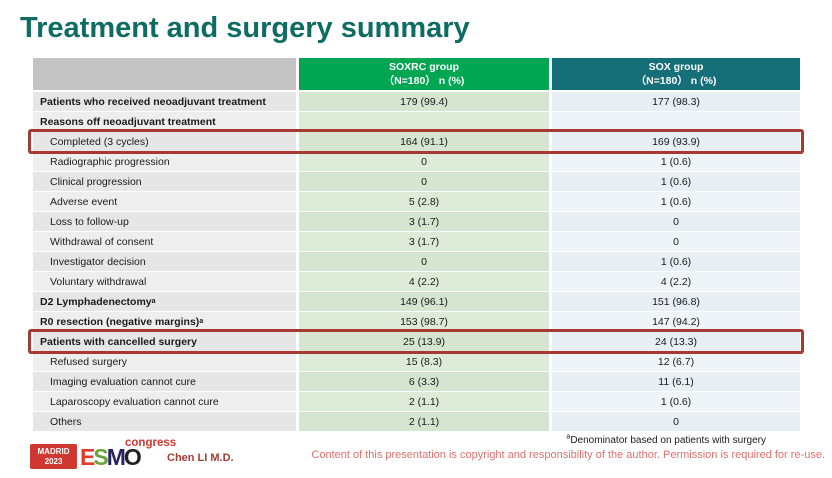 The image size is (832, 478). I want to click on esmo-letter: O, so click(132, 457).